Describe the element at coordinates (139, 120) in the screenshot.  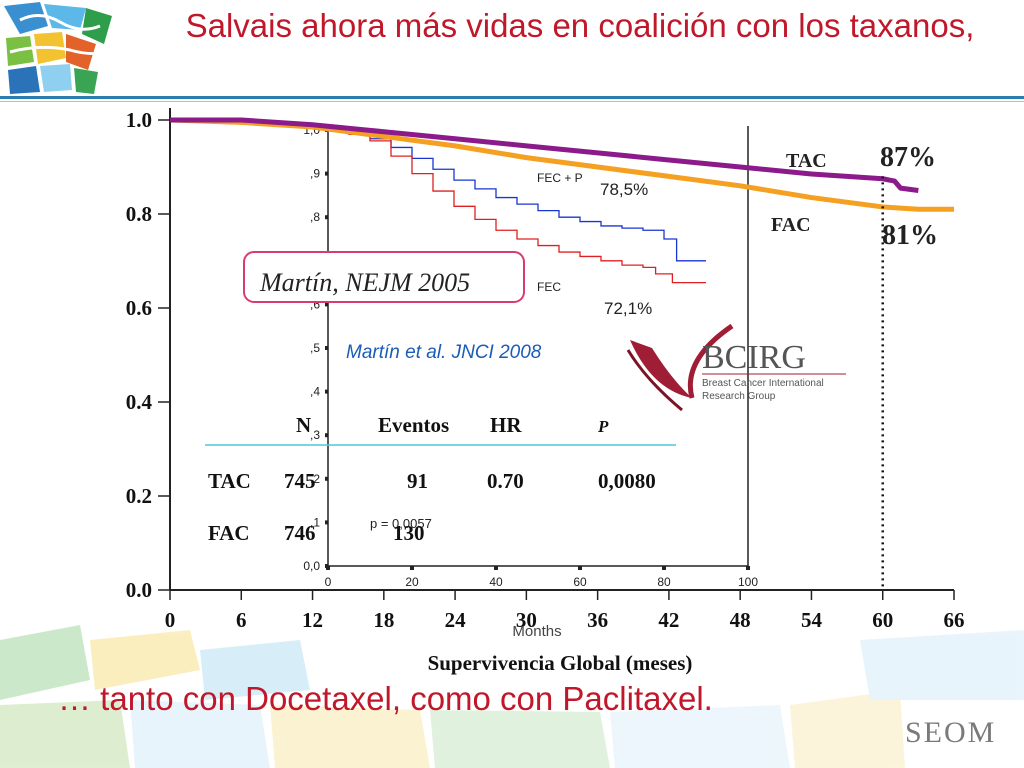
I see `main-y-tick-label: 1.0` at that location.